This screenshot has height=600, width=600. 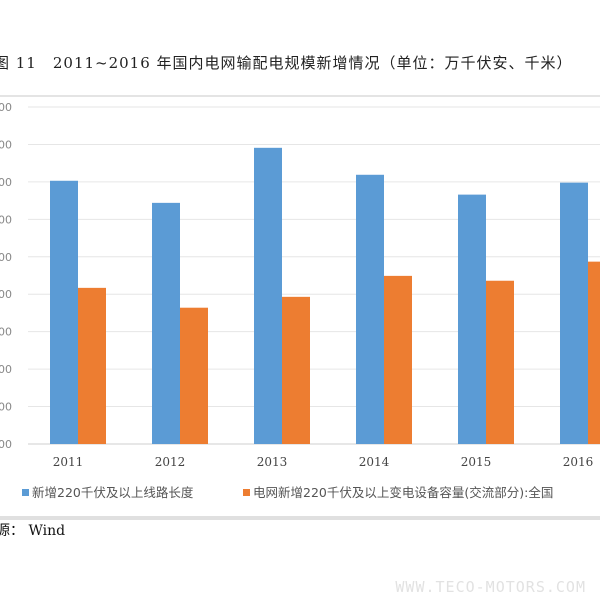 What do you see at coordinates (170, 462) in the screenshot?
I see `x-tick-label: 2012` at bounding box center [170, 462].